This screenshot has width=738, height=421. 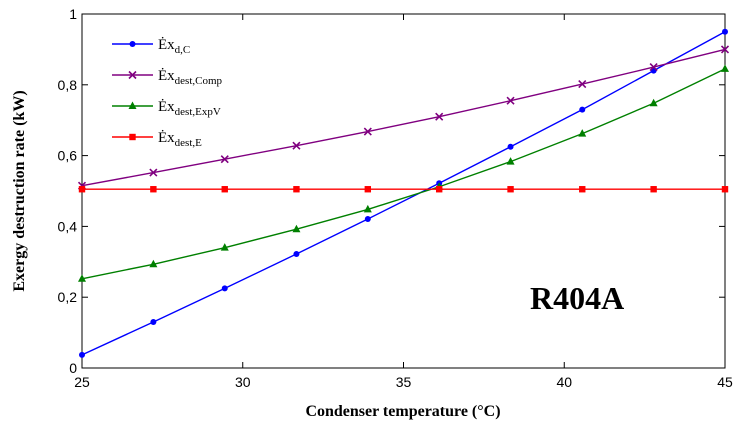 I want to click on legend-label-sub: dest,Comp, so click(x=199, y=81).